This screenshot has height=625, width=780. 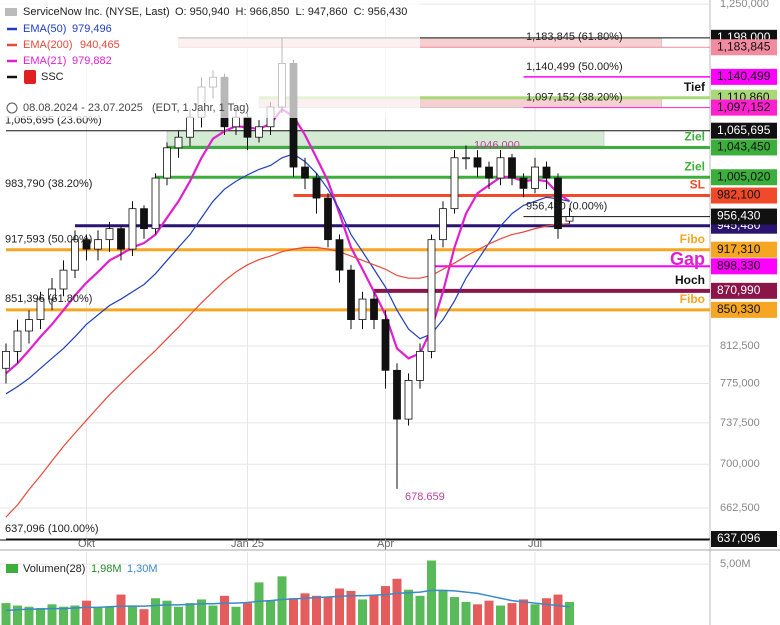 I want to click on price-box-label: 1,005,020, so click(x=744, y=176).